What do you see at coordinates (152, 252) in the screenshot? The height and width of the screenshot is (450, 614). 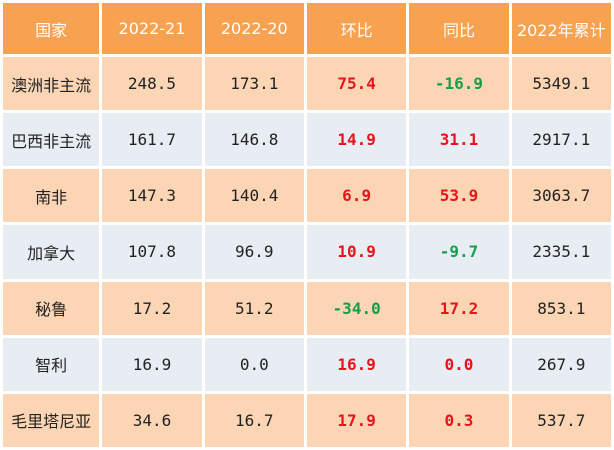 I see `cell-2022-21: 107.8` at bounding box center [152, 252].